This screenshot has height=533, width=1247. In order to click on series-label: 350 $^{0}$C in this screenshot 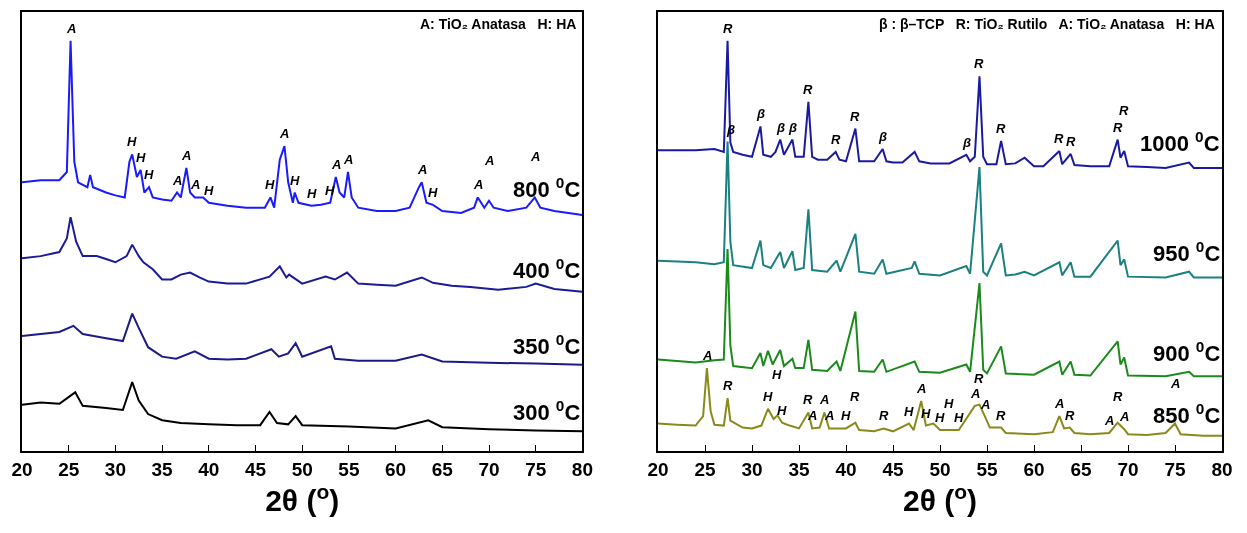, I will do `click(547, 345)`.